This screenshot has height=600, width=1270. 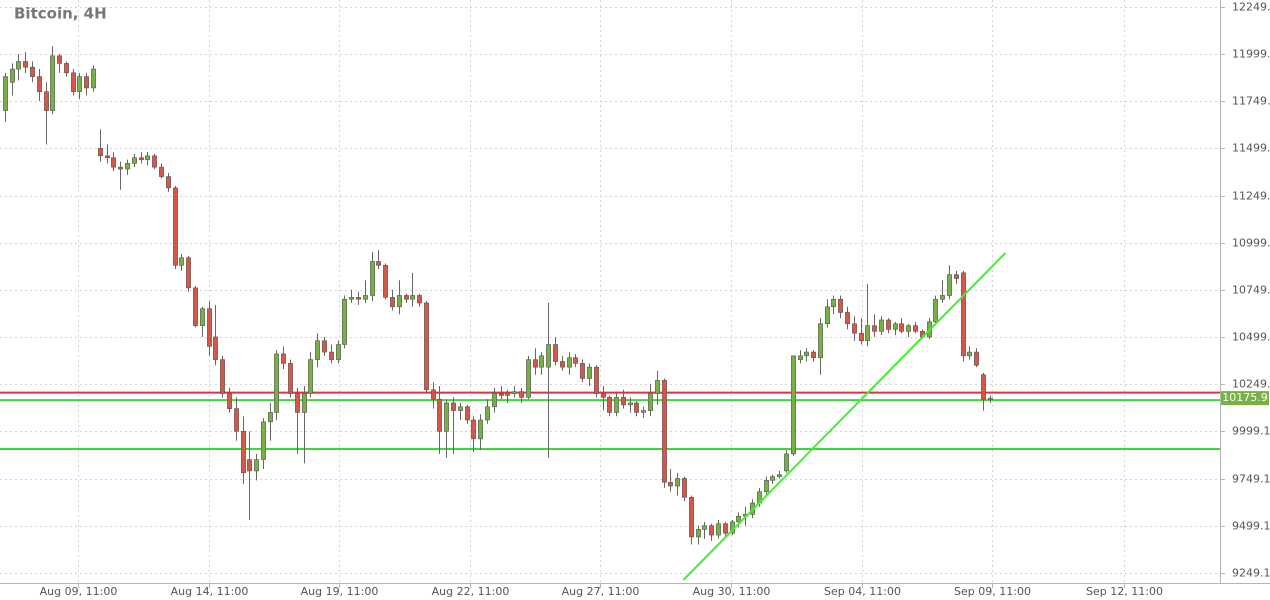 I want to click on y-tick-label: 10749.1, so click(x=1251, y=290).